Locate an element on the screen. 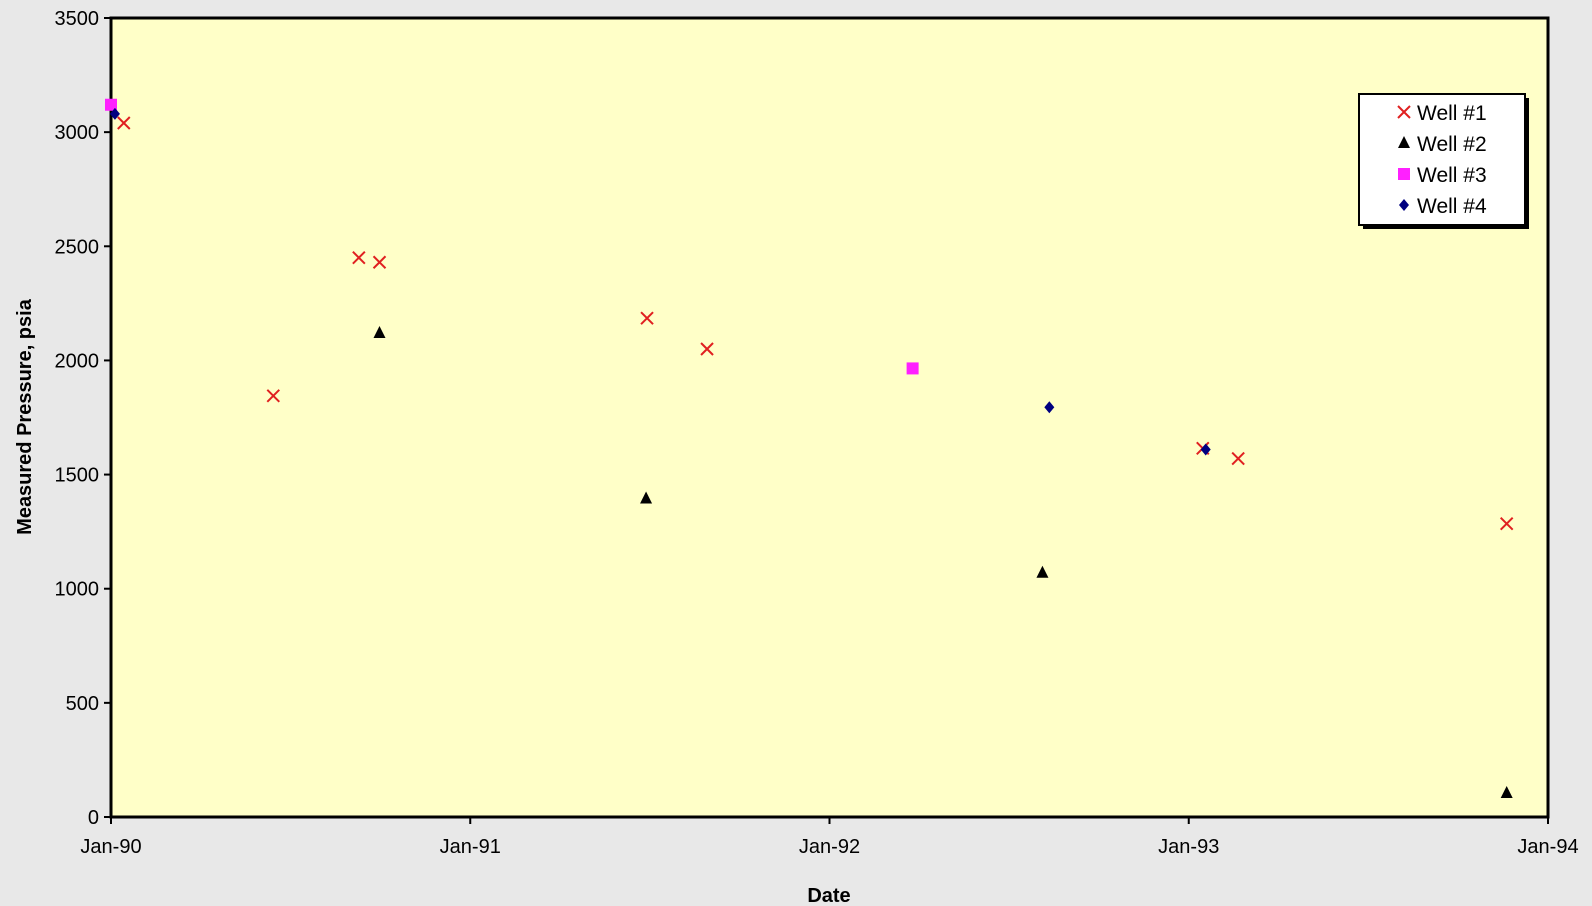 This screenshot has height=906, width=1592. x-axis: Jan-90 Jan-91 Jan-92 Jan-93 Jan-94 is located at coordinates (829, 837).